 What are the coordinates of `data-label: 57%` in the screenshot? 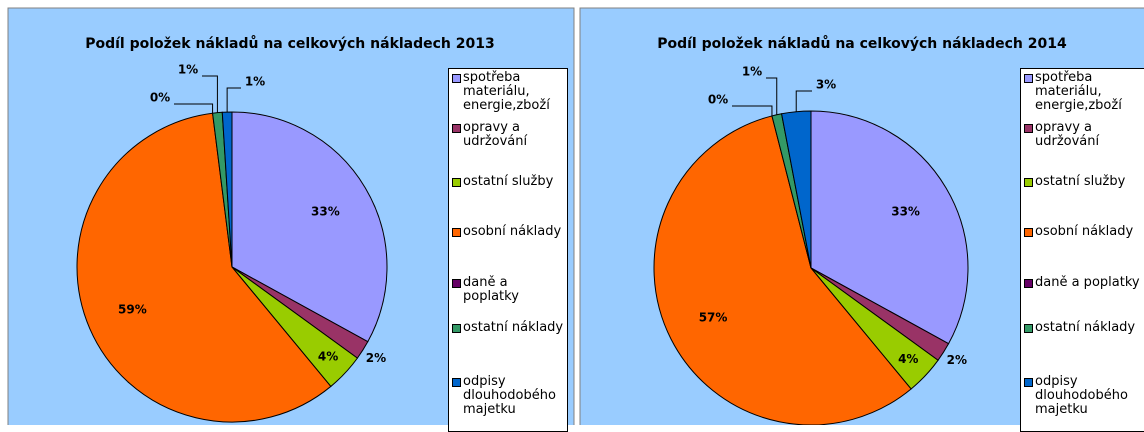 It's located at (713, 317).